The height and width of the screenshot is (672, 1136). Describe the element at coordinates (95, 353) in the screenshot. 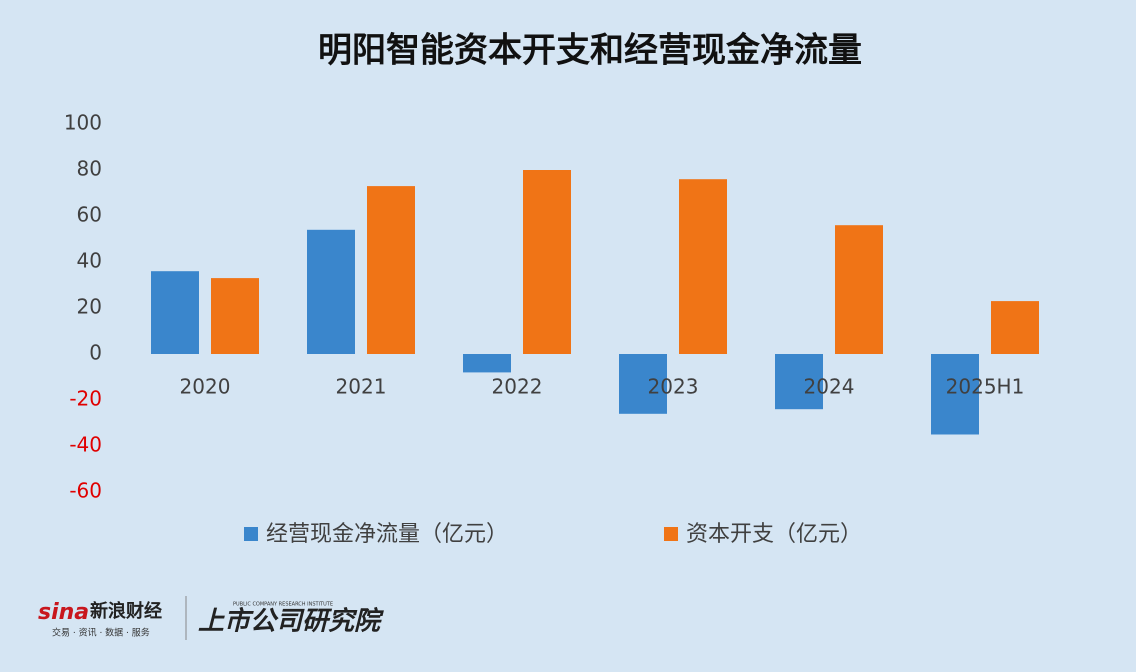

I see `y-tick-label: 0` at that location.